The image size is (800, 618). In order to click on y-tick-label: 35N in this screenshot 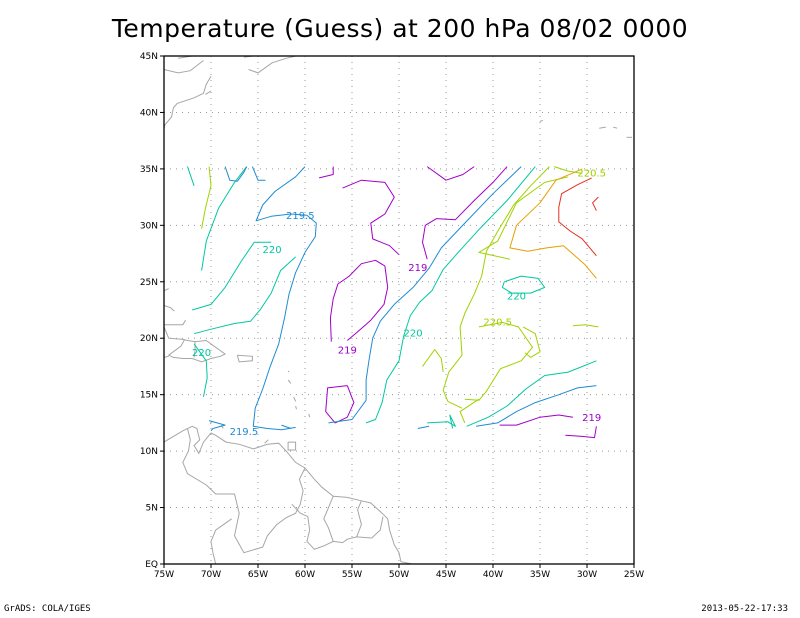, I will do `click(149, 170)`.